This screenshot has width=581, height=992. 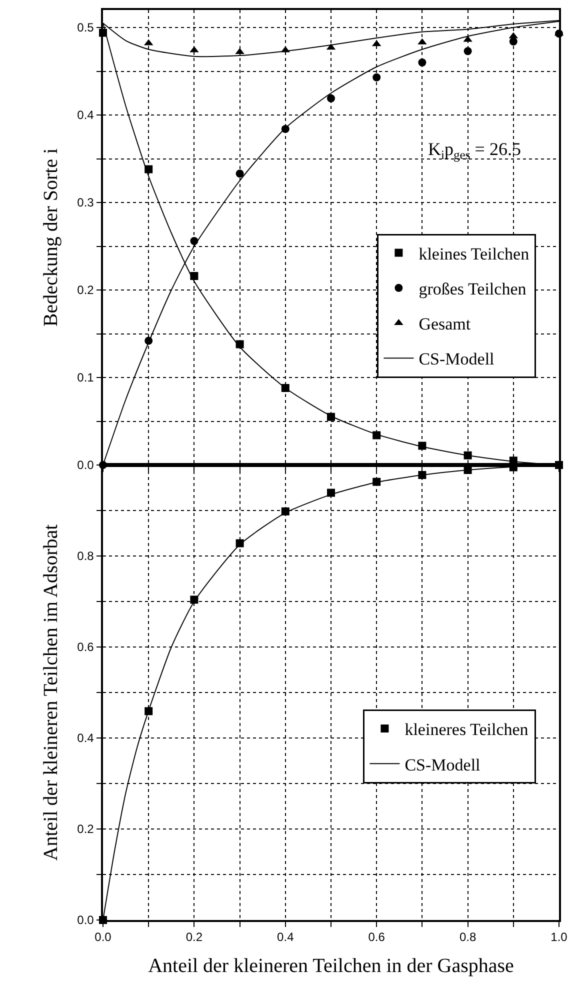 What do you see at coordinates (472, 289) in the screenshot?
I see `legend-label: großes Teilchen` at bounding box center [472, 289].